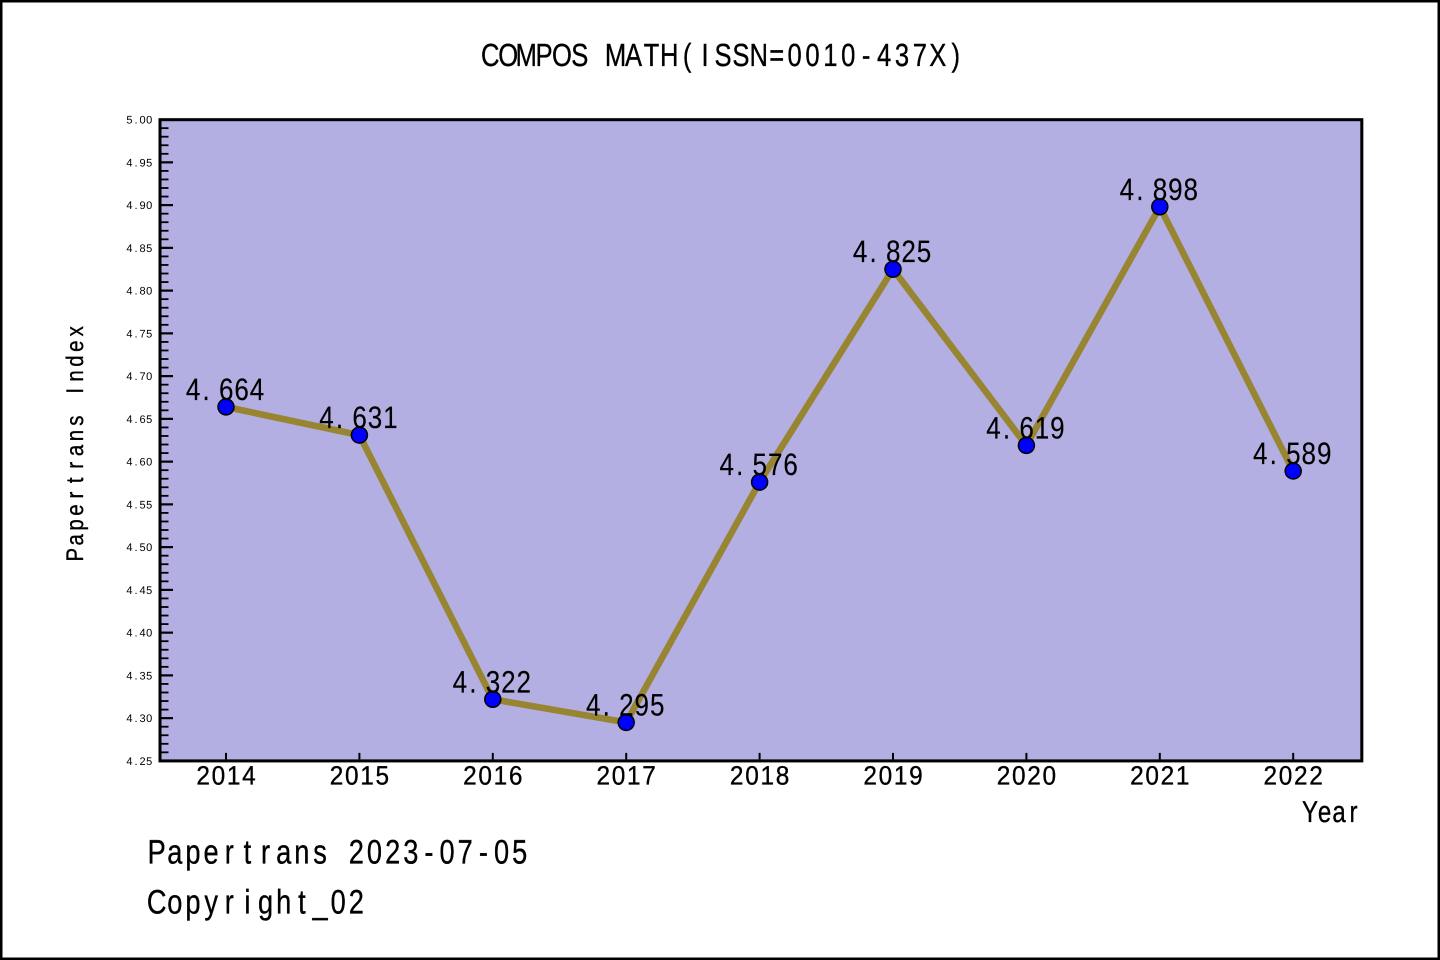  What do you see at coordinates (1330, 812) in the screenshot?
I see `svg-text: Year` at bounding box center [1330, 812].